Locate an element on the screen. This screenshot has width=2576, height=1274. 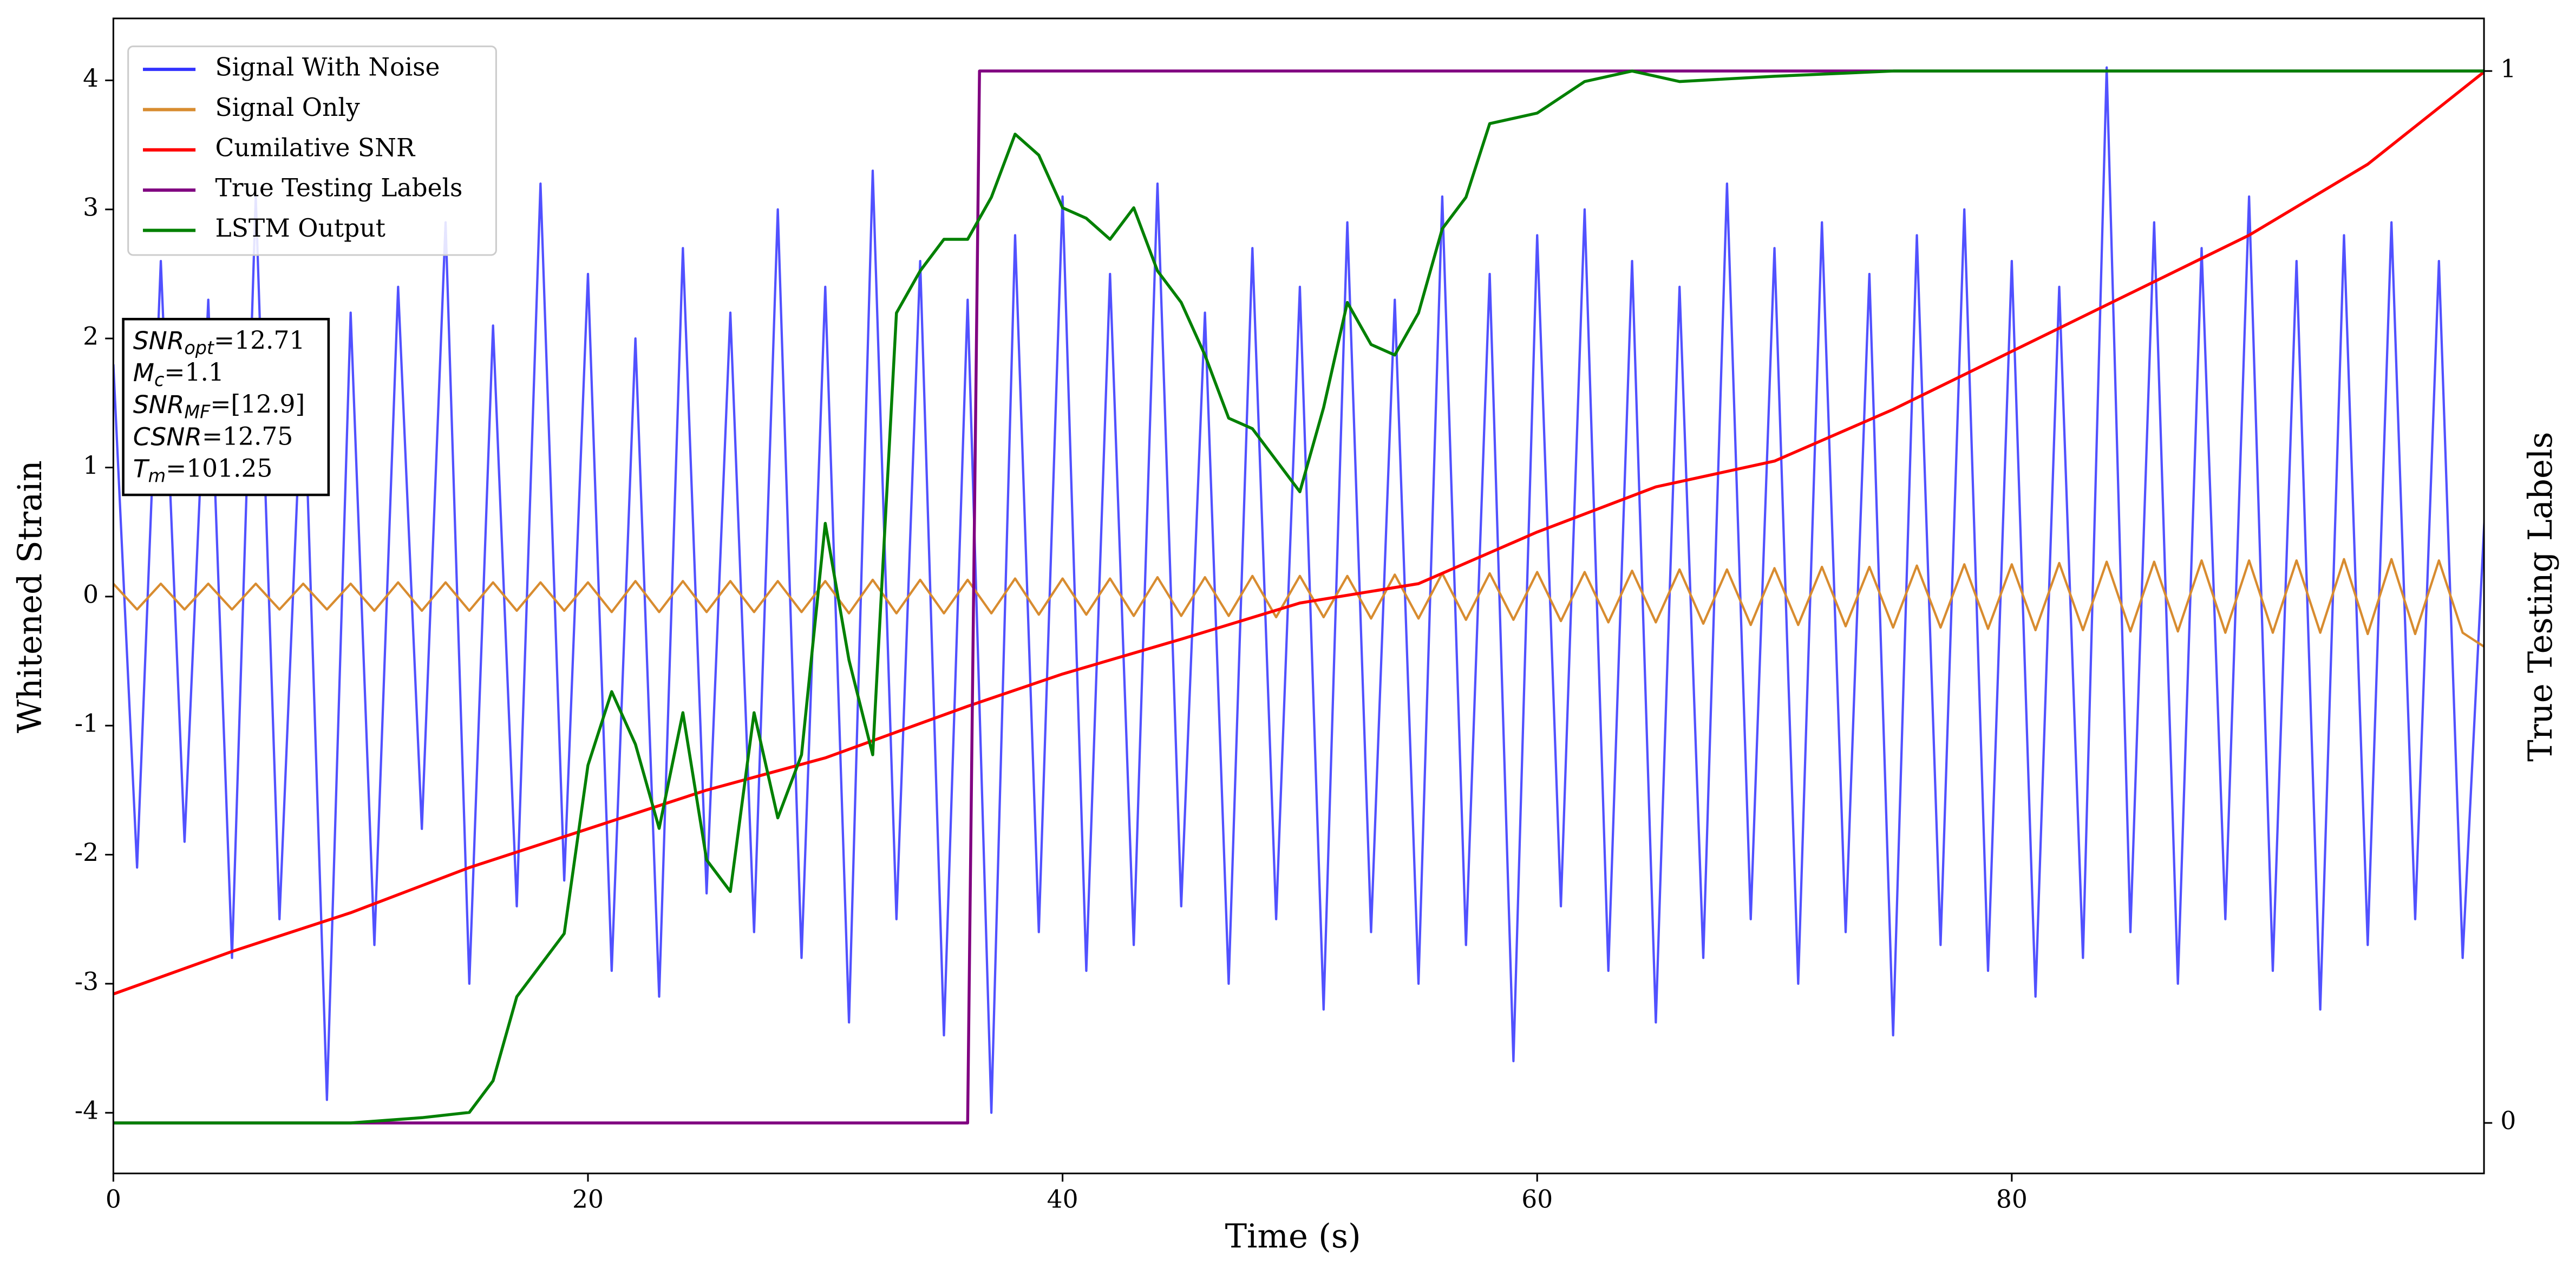
legend-frame is located at coordinates (312, 150).